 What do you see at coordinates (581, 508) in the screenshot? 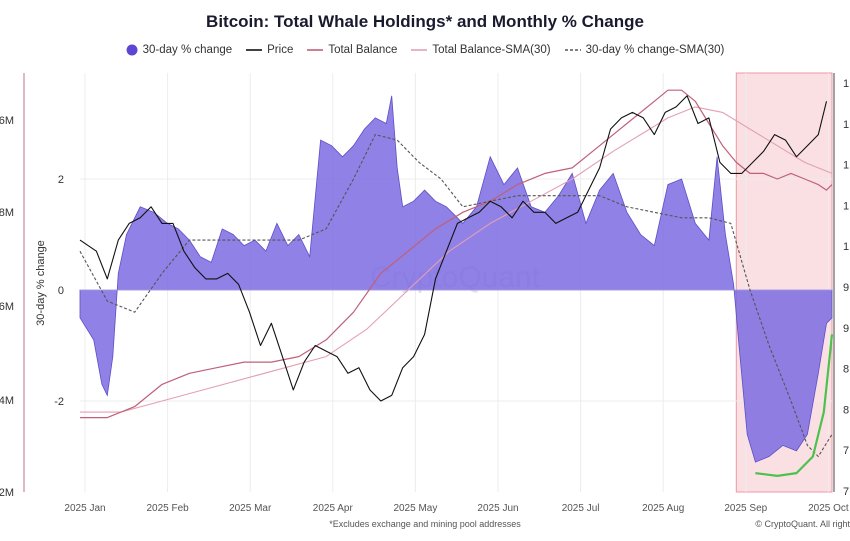
I see `x-tick-label: 2025 Jul` at bounding box center [581, 508].